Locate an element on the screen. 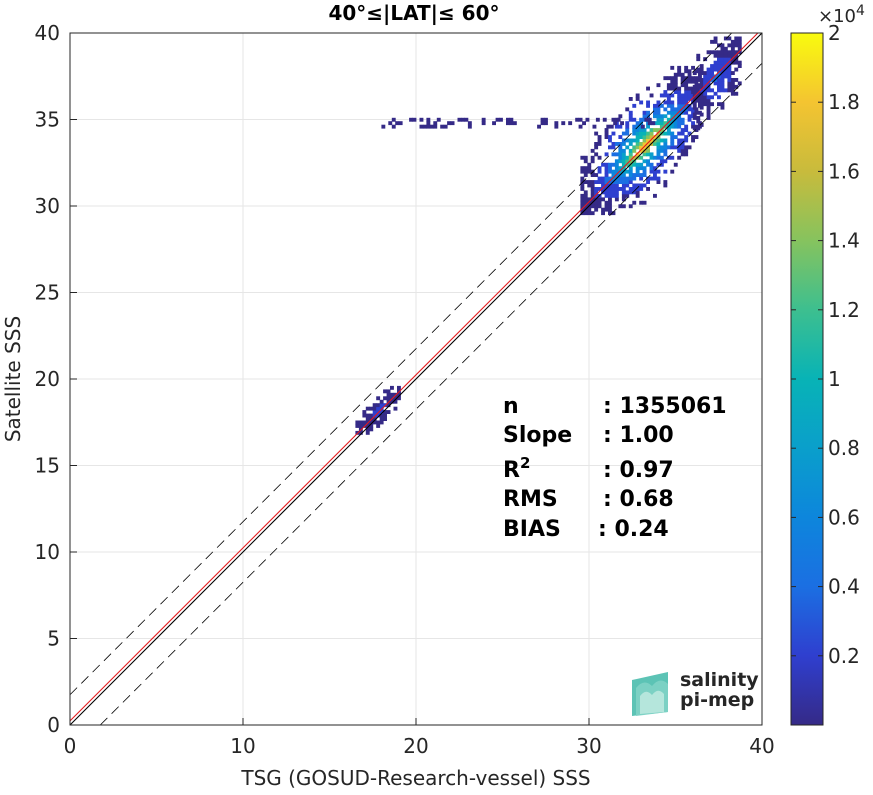 This screenshot has height=795, width=873. colorbar-tick-label: 1.6 is located at coordinates (844, 171).